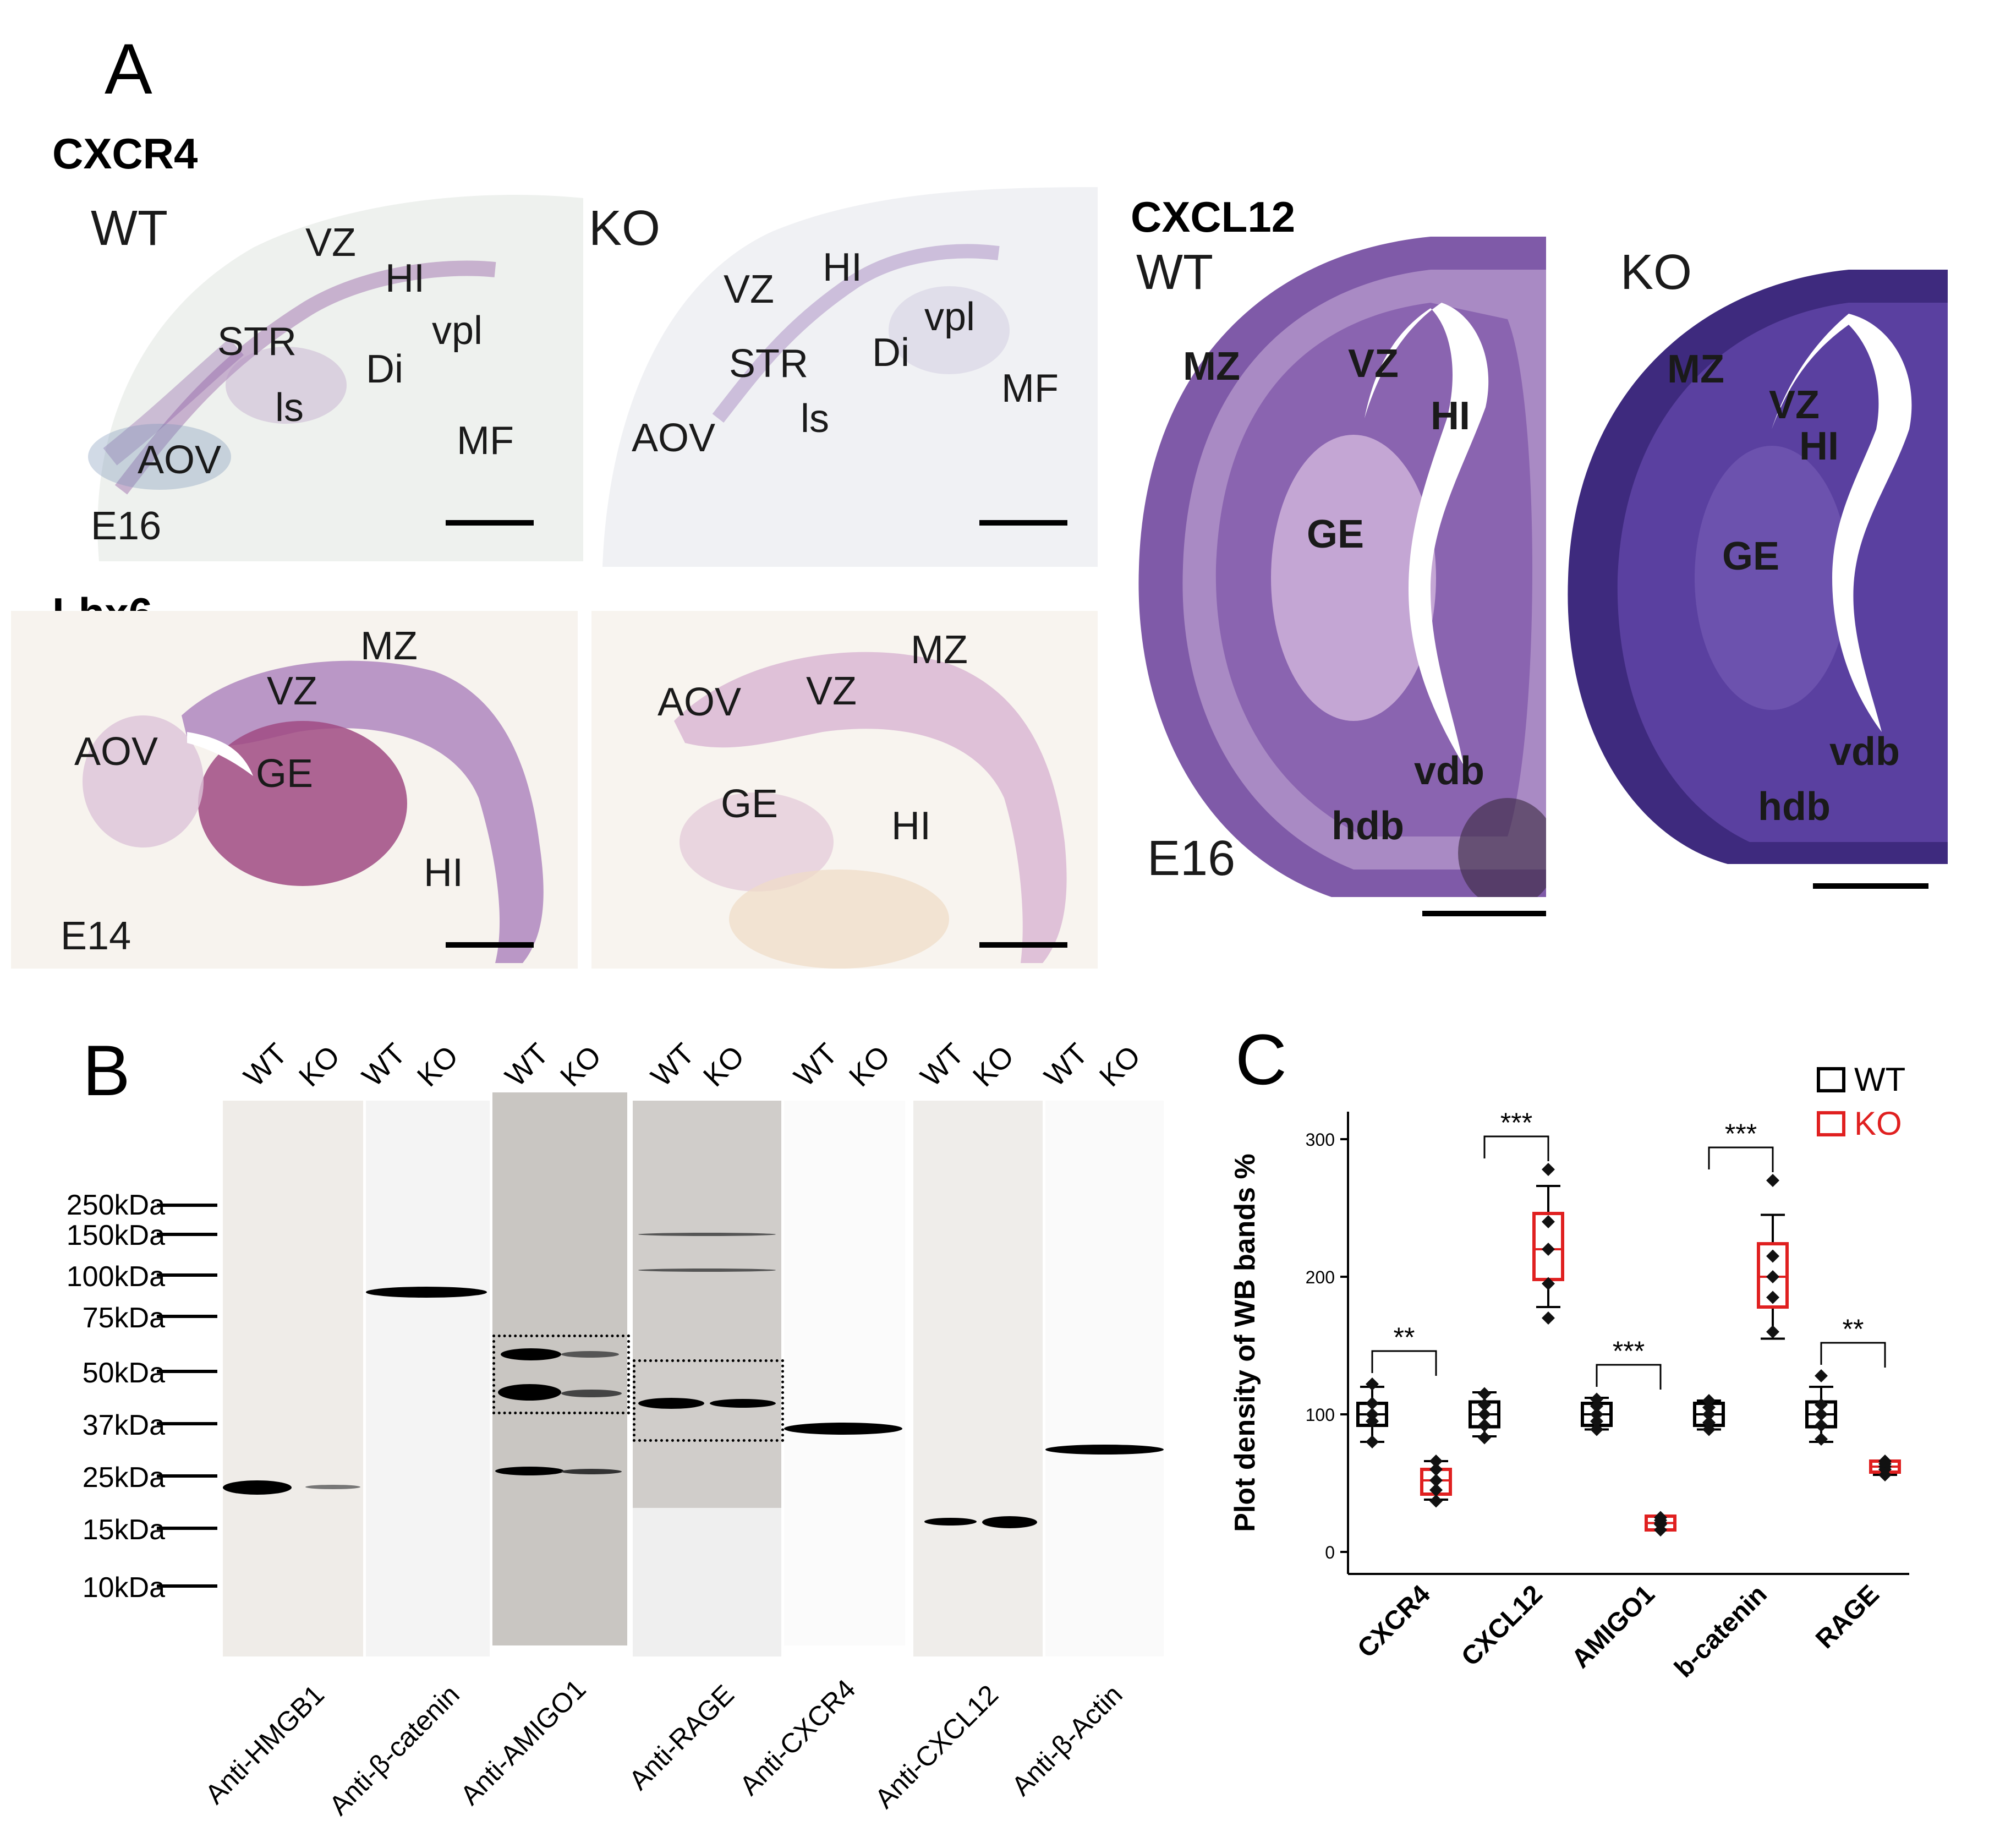 The image size is (1989, 1848). I want to click on cxcl12-wt-genotype: WT, so click(1175, 272).